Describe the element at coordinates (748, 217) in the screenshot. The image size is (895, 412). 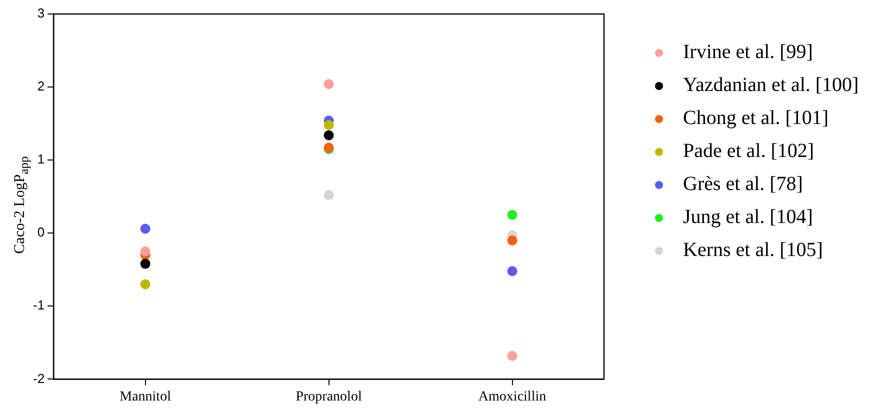
I see `legend-label: Jung et al. [104]` at that location.